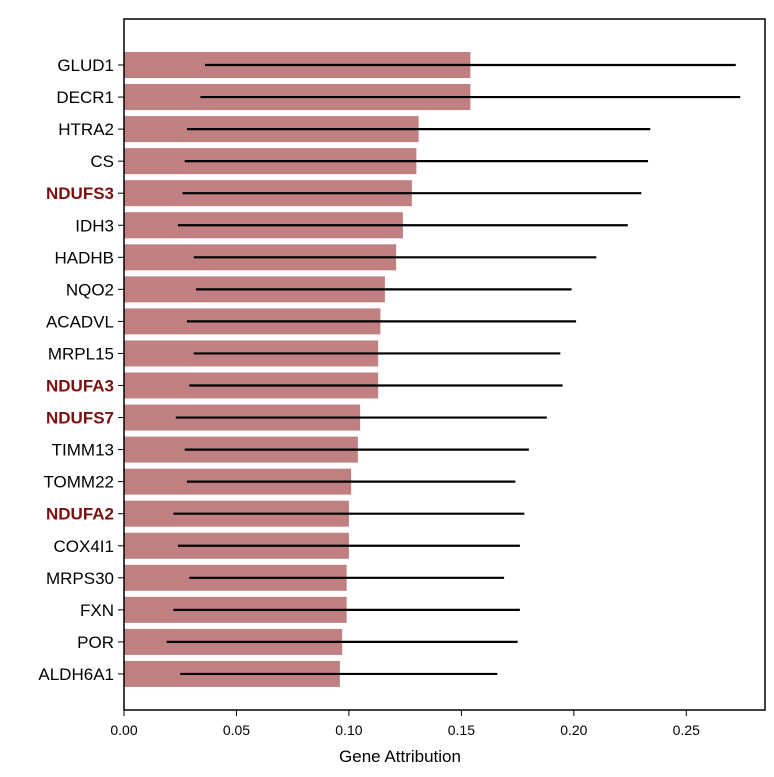  Describe the element at coordinates (80, 321) in the screenshot. I see `y-tick-label-acadvl: ACADVL` at that location.